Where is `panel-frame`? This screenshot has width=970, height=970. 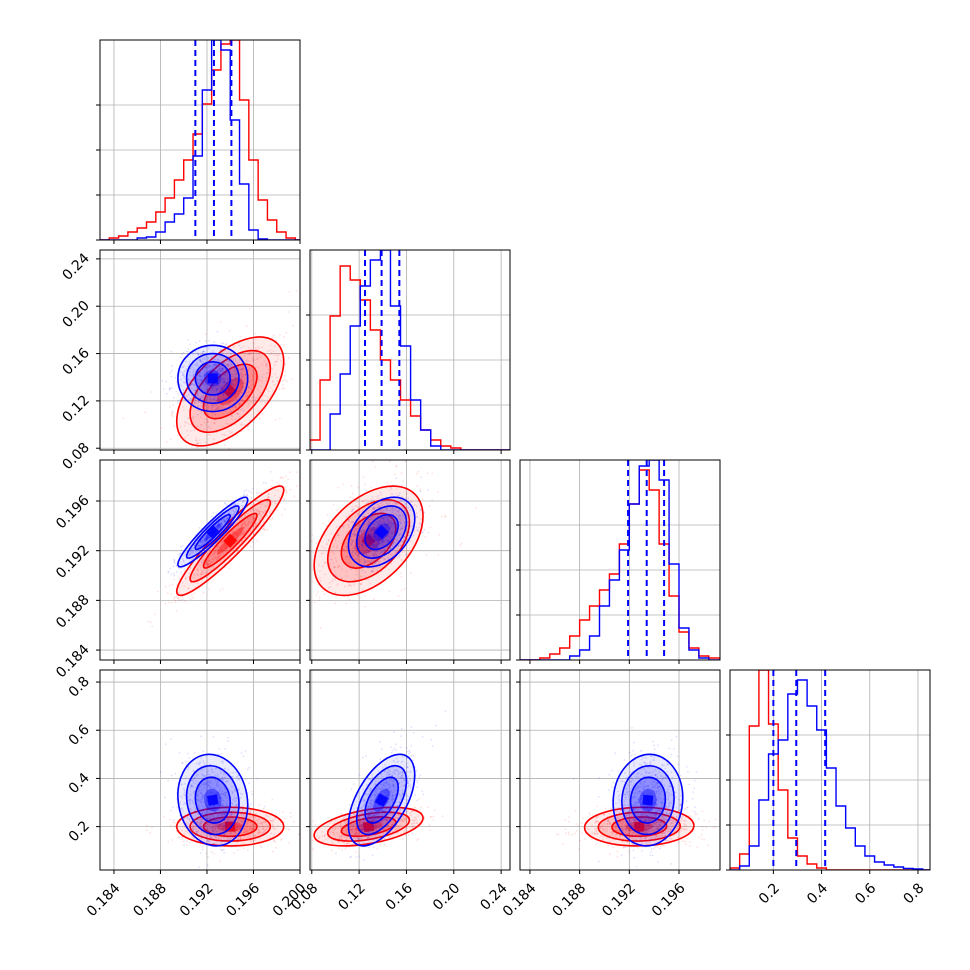 panel-frame is located at coordinates (410, 350).